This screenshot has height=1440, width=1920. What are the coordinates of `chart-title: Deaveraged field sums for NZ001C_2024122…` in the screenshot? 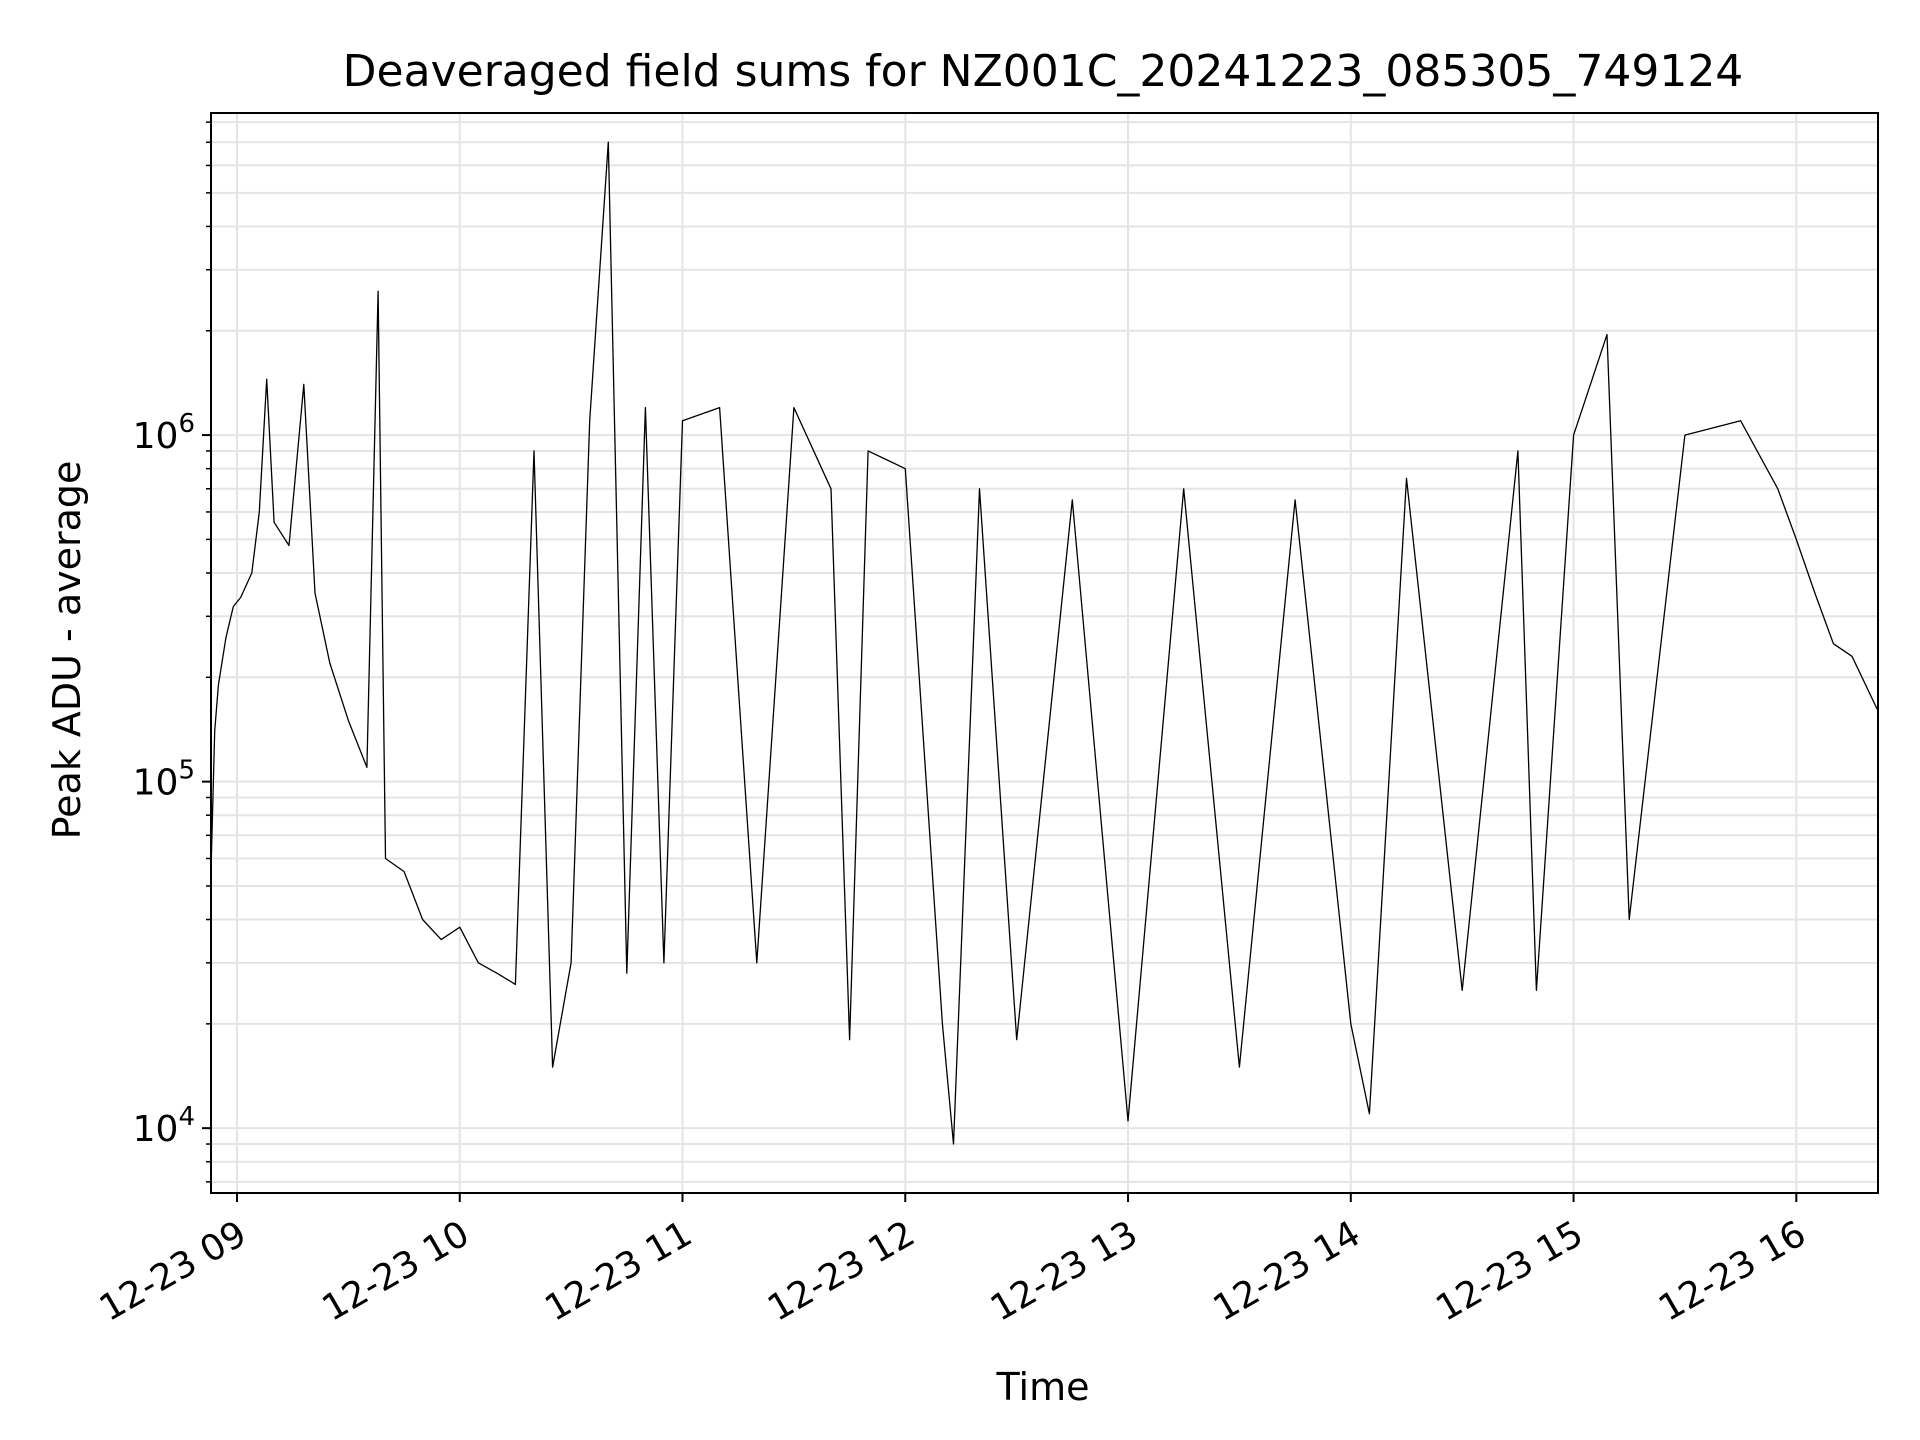 It's located at (1043, 71).